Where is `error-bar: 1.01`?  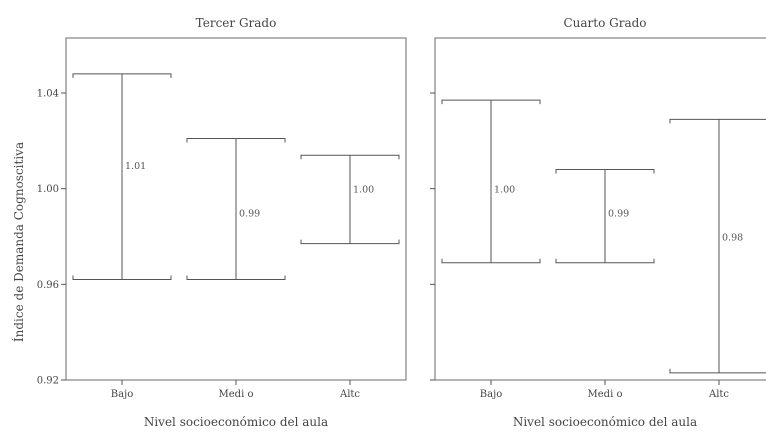
error-bar: 1.01 is located at coordinates (122, 177).